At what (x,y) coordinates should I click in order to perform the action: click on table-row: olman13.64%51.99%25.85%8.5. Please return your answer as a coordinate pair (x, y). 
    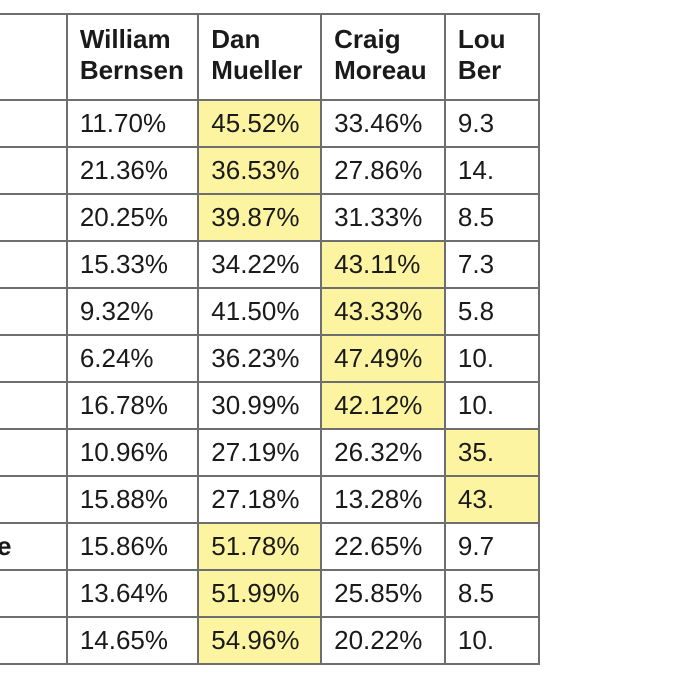
    Looking at the image, I should click on (270, 593).